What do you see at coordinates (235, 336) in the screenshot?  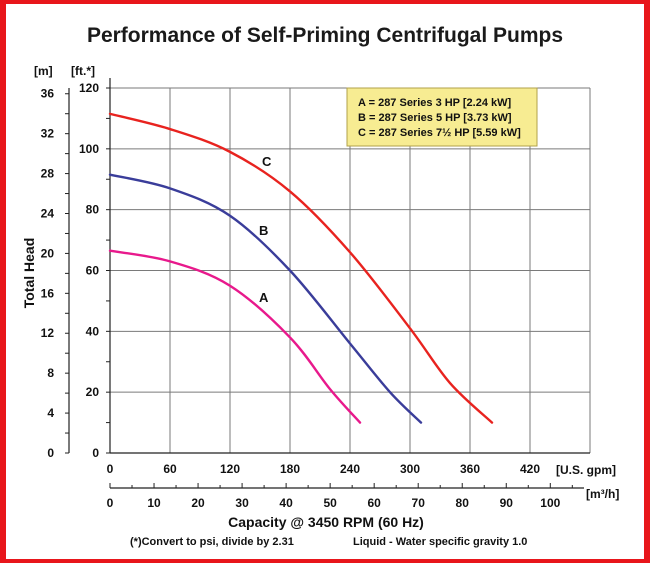 I see `series-line-a` at bounding box center [235, 336].